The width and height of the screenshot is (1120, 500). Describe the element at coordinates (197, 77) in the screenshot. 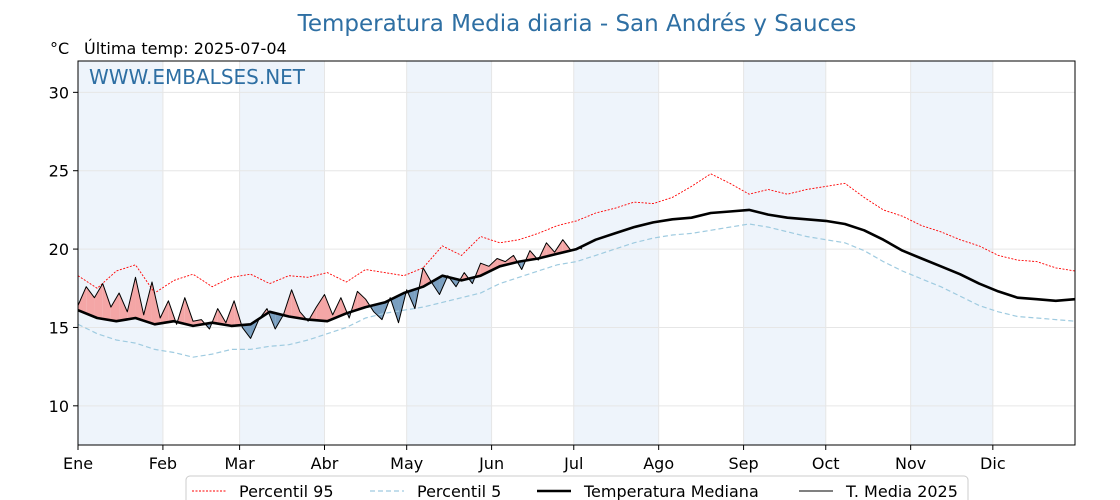

I see `watermark: WWW.EMBALSES.NET` at that location.